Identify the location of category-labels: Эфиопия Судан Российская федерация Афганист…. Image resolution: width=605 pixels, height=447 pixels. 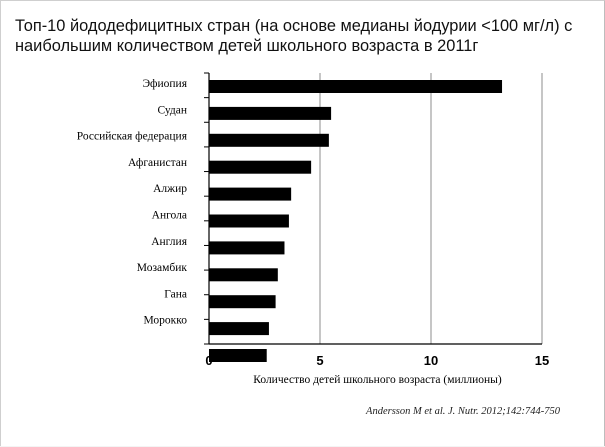
(132, 202).